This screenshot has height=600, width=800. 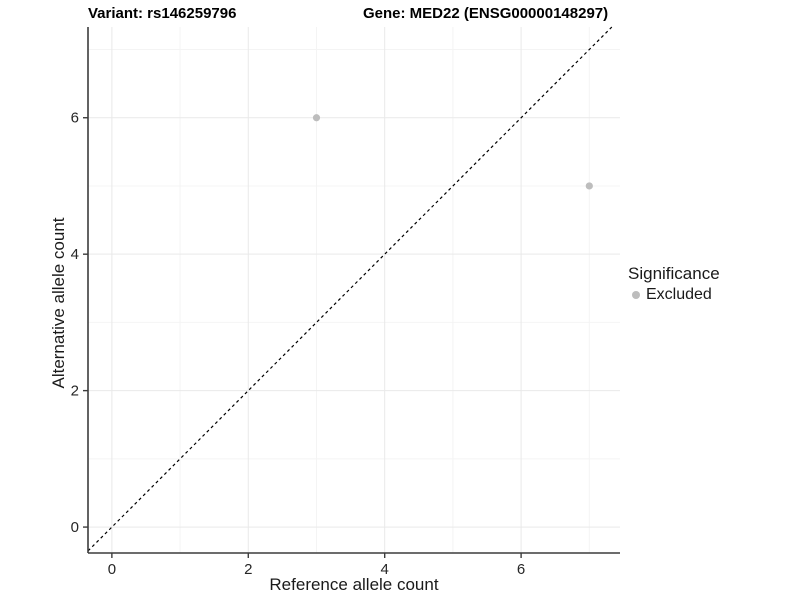 What do you see at coordinates (521, 569) in the screenshot?
I see `x-tick-label: 6` at bounding box center [521, 569].